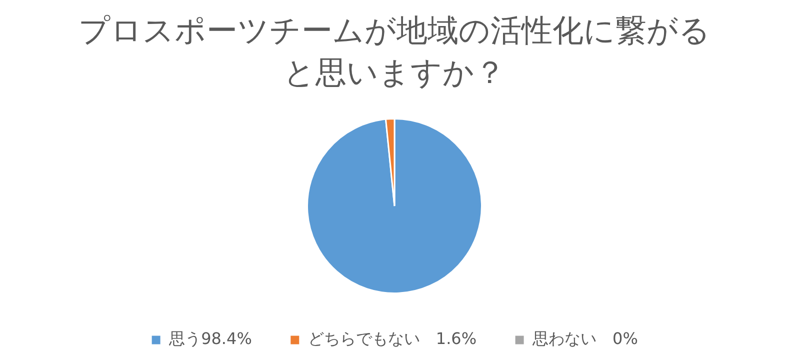  I want to click on legend-label: どちらでもない 1.6%, so click(392, 338).